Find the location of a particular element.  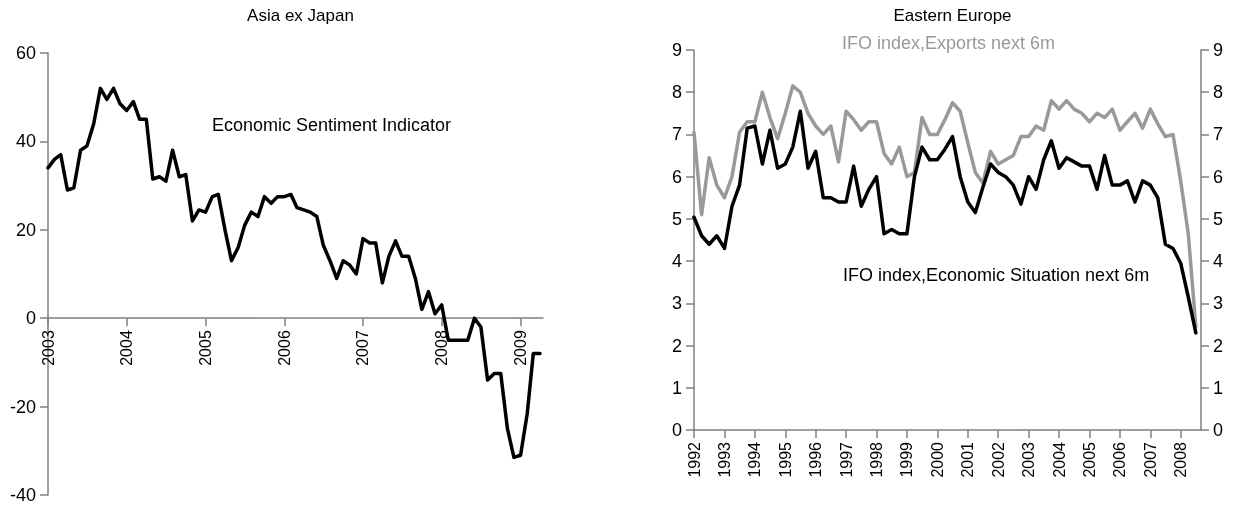

x-tick-label: 2001 is located at coordinates (968, 459).